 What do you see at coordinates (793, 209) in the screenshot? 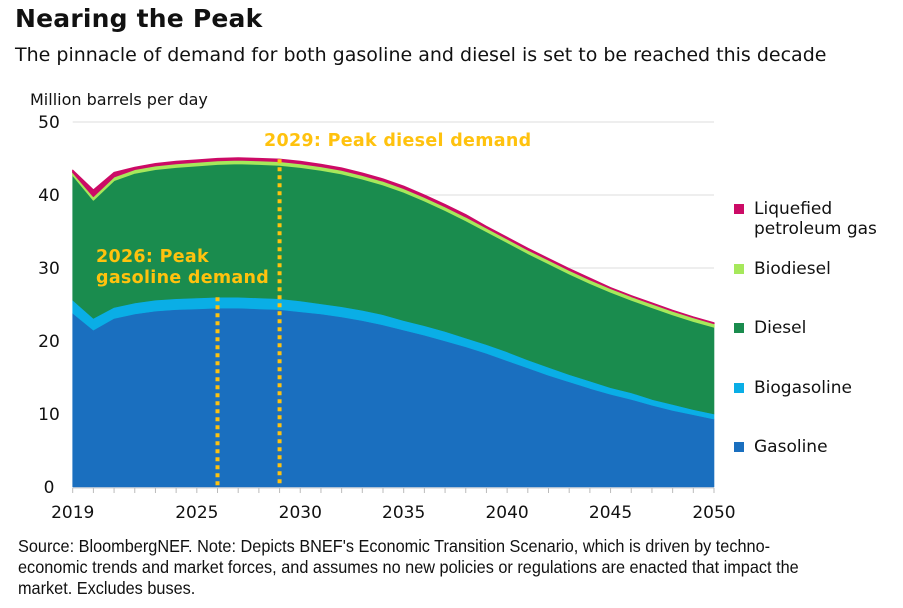
I see `legend-label-lpg-line1: Liquefied` at bounding box center [793, 209].